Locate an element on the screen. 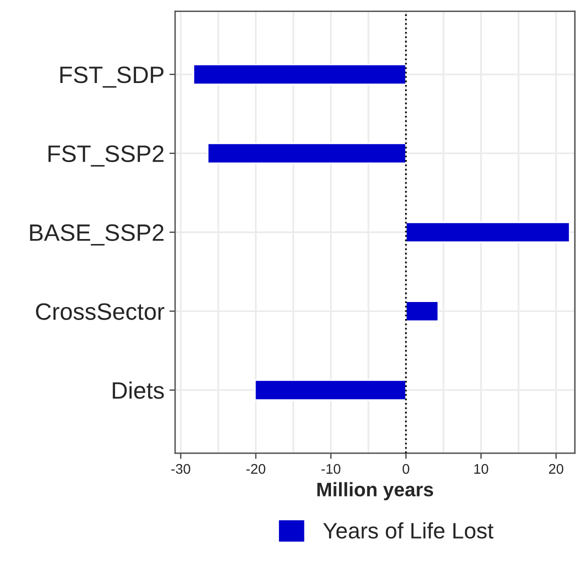 This screenshot has height=563, width=576. y-tick-label: Diets is located at coordinates (138, 390).